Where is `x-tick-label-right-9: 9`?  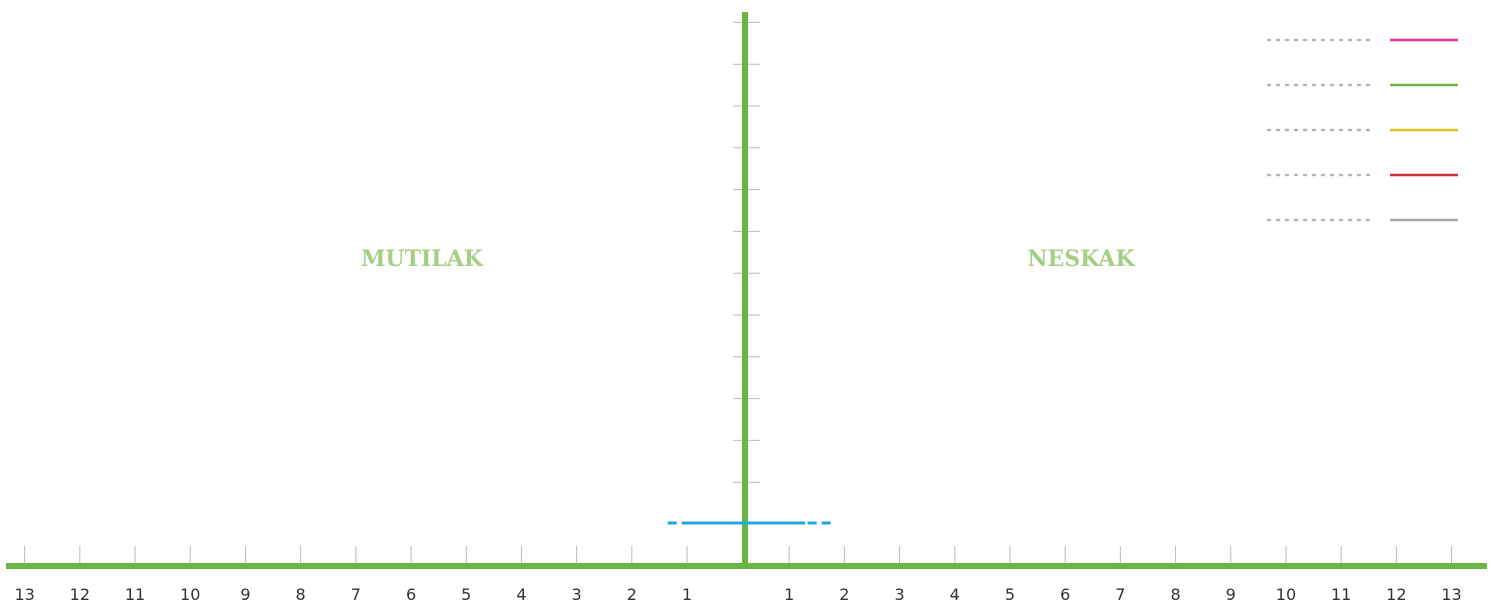 x-tick-label-right-9: 9 is located at coordinates (1231, 594).